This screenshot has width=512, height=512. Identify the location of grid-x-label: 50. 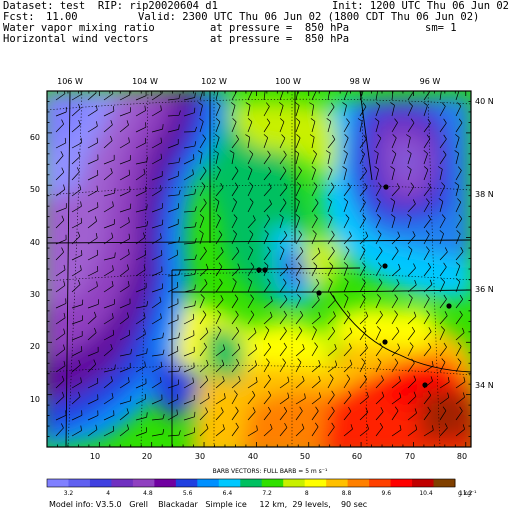
(305, 456).